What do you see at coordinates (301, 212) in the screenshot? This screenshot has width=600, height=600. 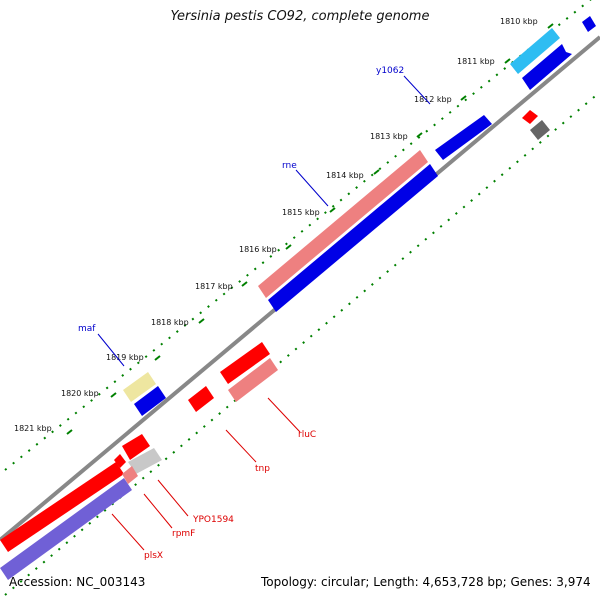 I see `tick-label-1815: 1815 kbp` at bounding box center [301, 212].